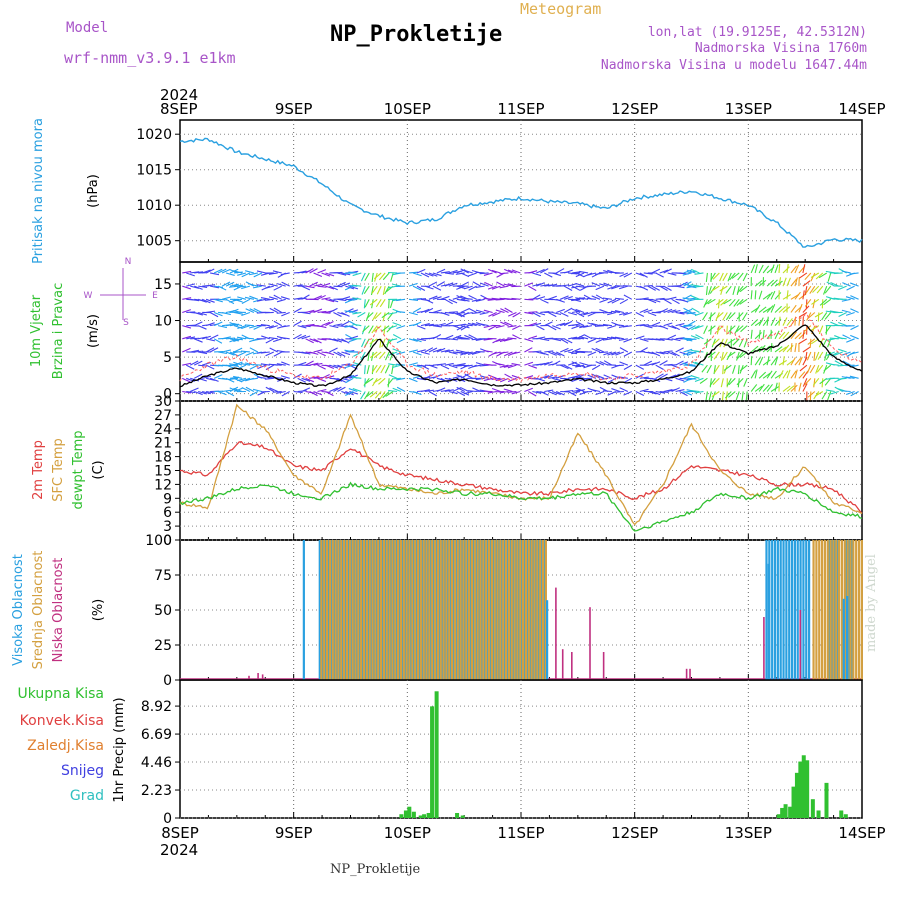  What do you see at coordinates (520, 109) in the screenshot?
I see `time-label-top: 11SEP` at bounding box center [520, 109].